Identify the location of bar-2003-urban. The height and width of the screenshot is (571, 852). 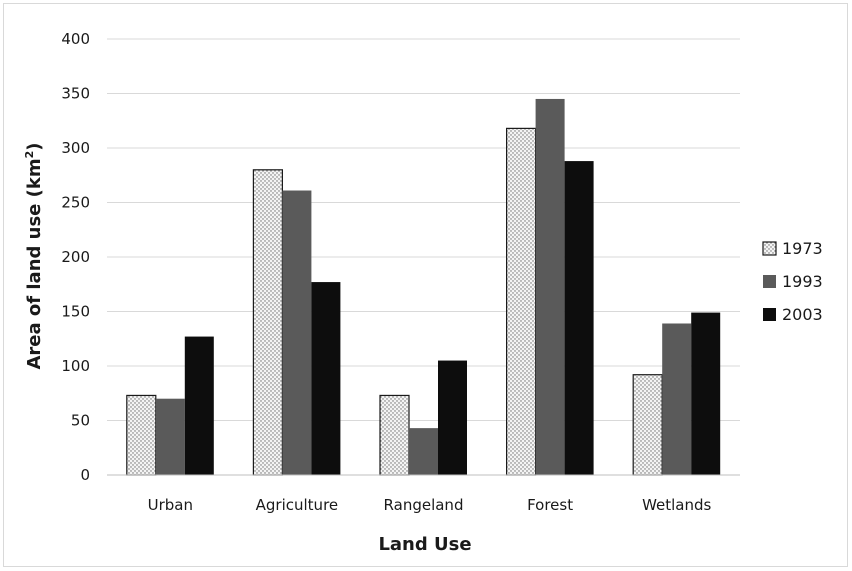
(199, 405).